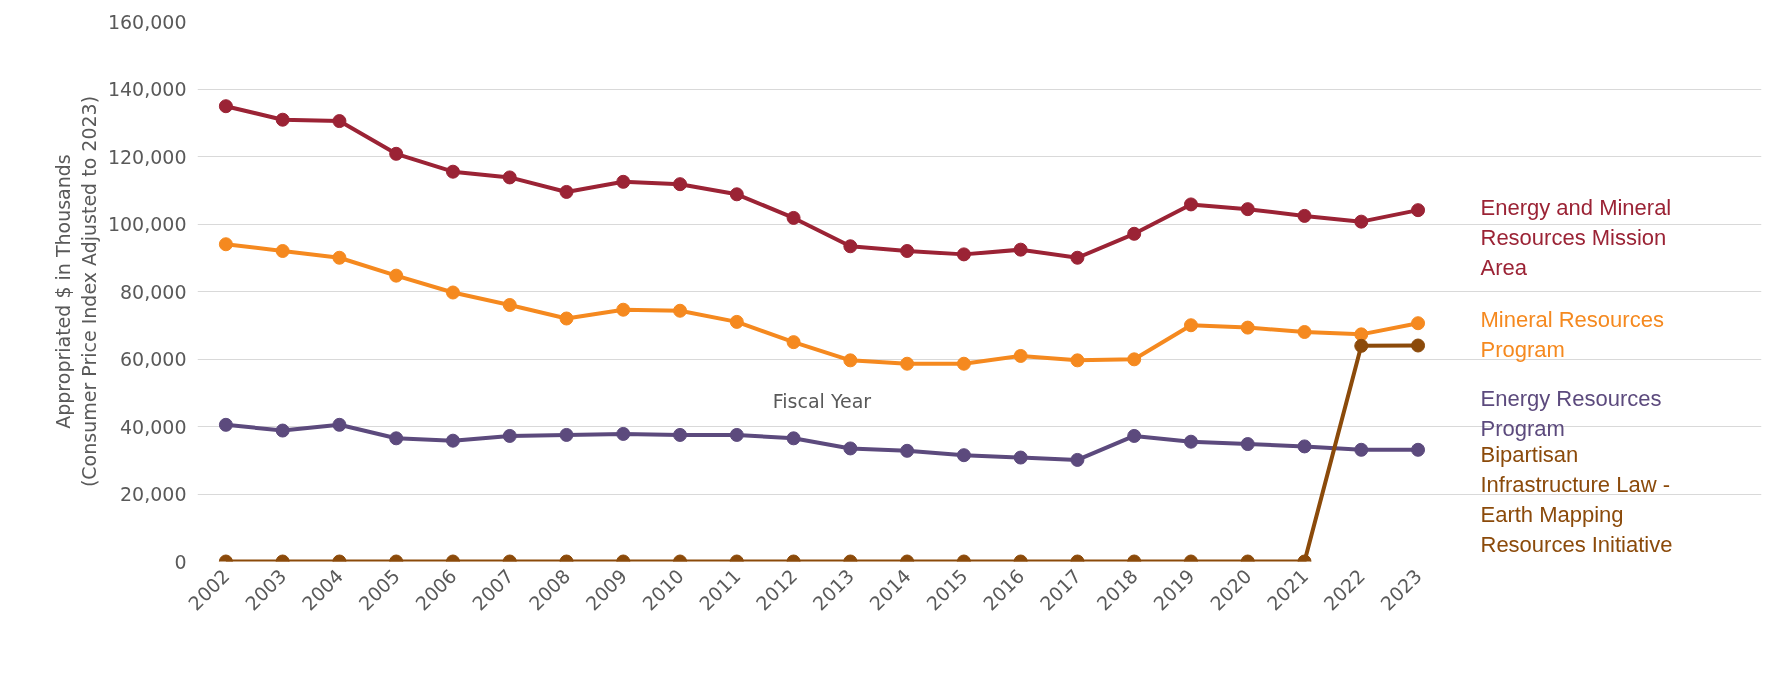  I want to click on y-axis-title: Appropriated $ in Thousands (Consumer Price Index Adjusted to 2023), so click(75, 291).